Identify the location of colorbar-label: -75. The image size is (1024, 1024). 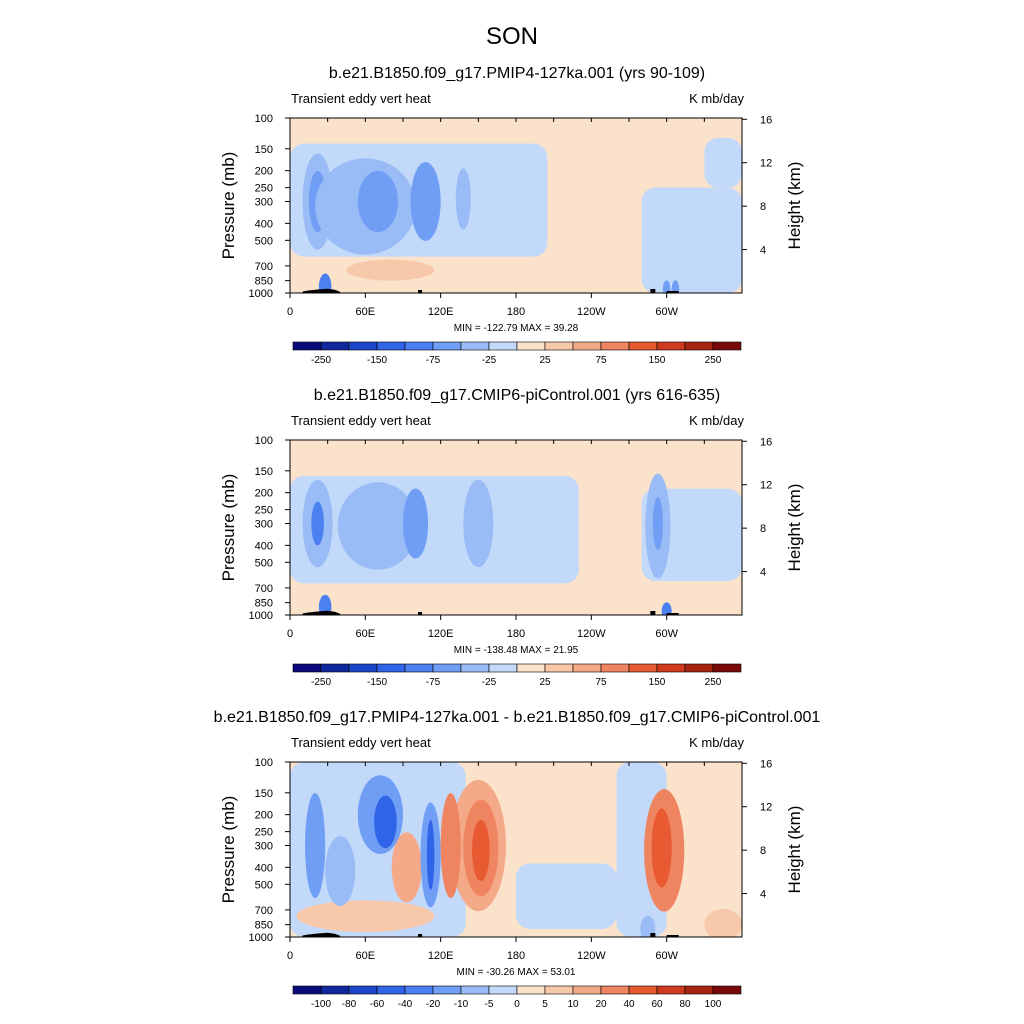
(433, 360).